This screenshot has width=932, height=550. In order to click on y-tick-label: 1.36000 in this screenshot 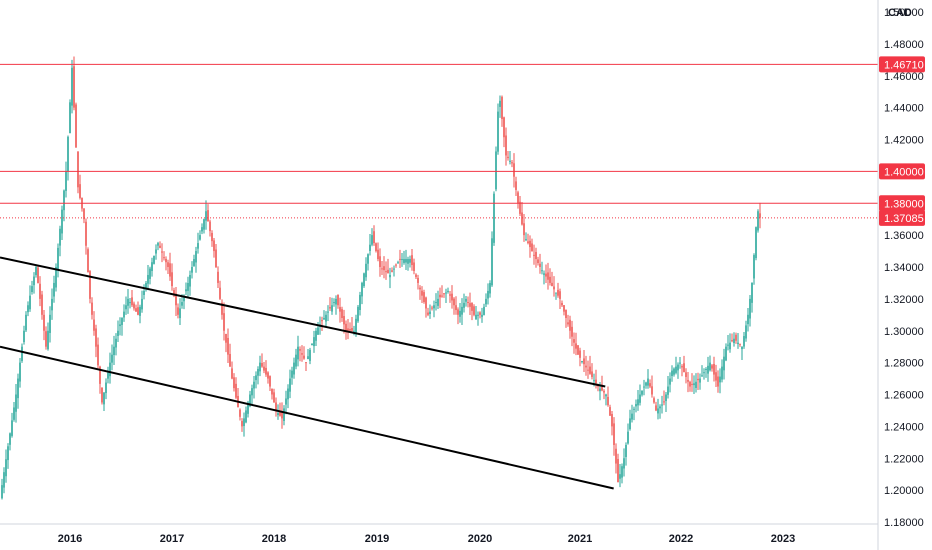, I will do `click(904, 236)`.